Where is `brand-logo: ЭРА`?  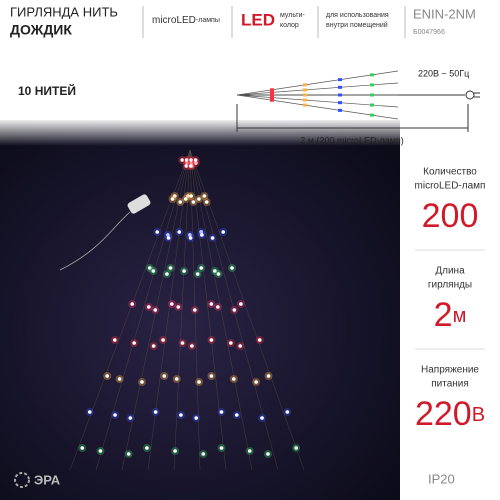 brand-logo: ЭРА is located at coordinates (37, 480).